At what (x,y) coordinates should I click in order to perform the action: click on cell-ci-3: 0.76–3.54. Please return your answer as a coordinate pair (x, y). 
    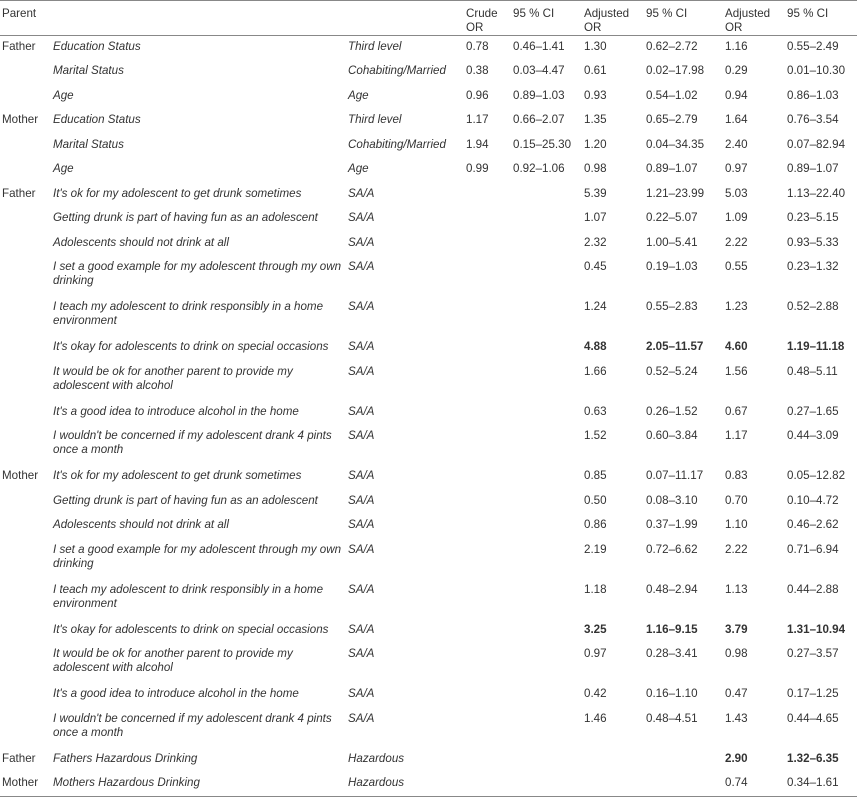
    Looking at the image, I should click on (813, 119).